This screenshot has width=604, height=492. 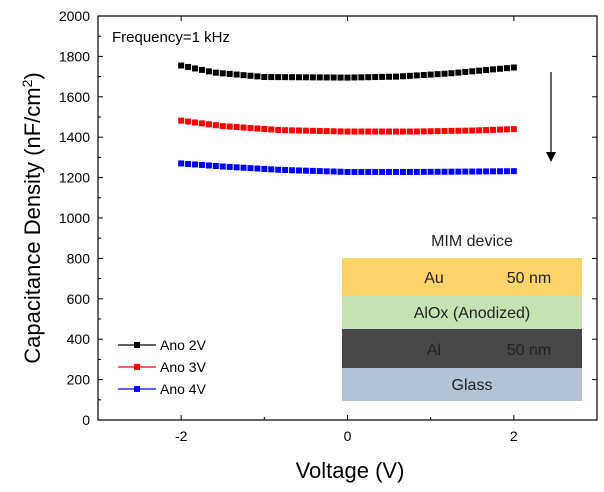 I want to click on legend-label-ano-3v: Ano 3V, so click(x=183, y=367).